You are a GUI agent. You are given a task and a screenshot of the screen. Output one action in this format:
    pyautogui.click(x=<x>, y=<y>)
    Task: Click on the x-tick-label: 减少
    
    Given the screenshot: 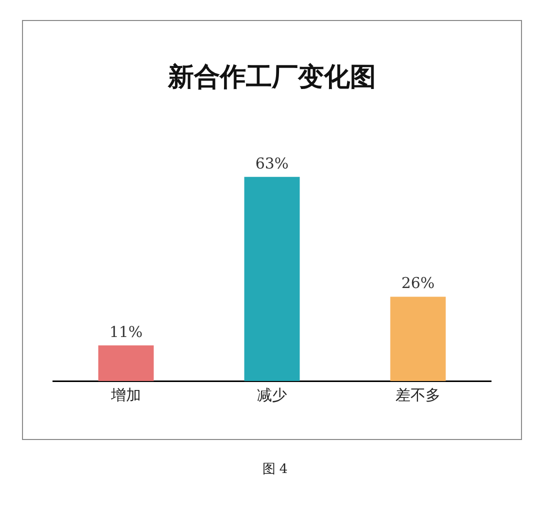 What is the action you would take?
    pyautogui.click(x=272, y=395)
    